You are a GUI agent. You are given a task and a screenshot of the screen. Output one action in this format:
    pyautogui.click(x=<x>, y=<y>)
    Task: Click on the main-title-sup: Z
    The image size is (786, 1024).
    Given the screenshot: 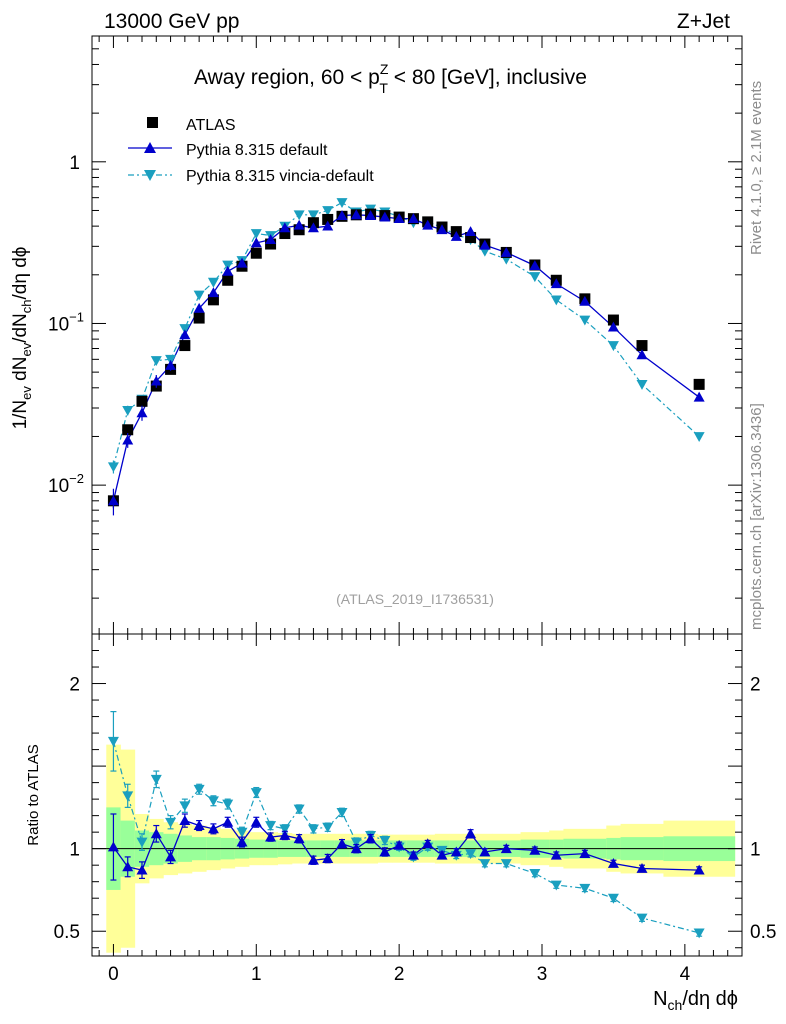 What is the action you would take?
    pyautogui.click(x=384, y=69)
    